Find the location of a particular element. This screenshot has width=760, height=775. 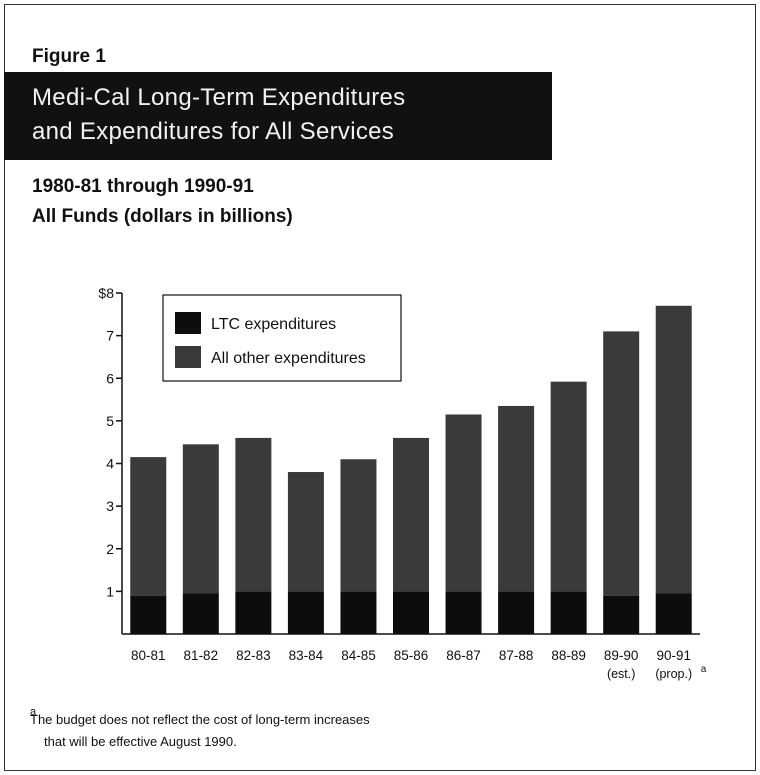

y-tick-label: 3 is located at coordinates (110, 506).